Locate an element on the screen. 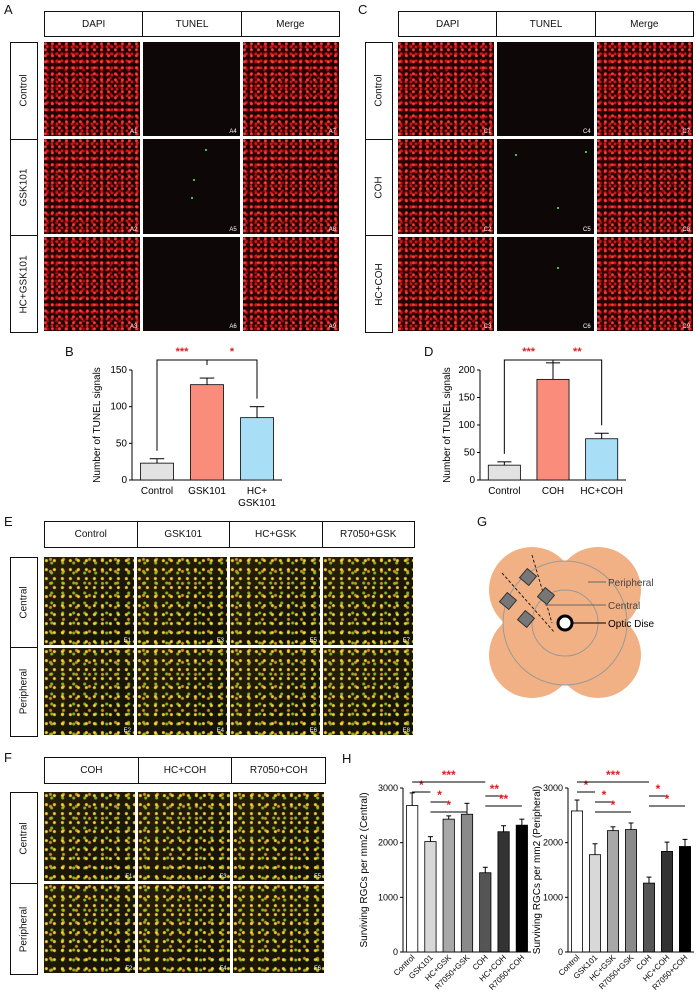 This screenshot has width=697, height=992. column-header: Control is located at coordinates (91, 534).